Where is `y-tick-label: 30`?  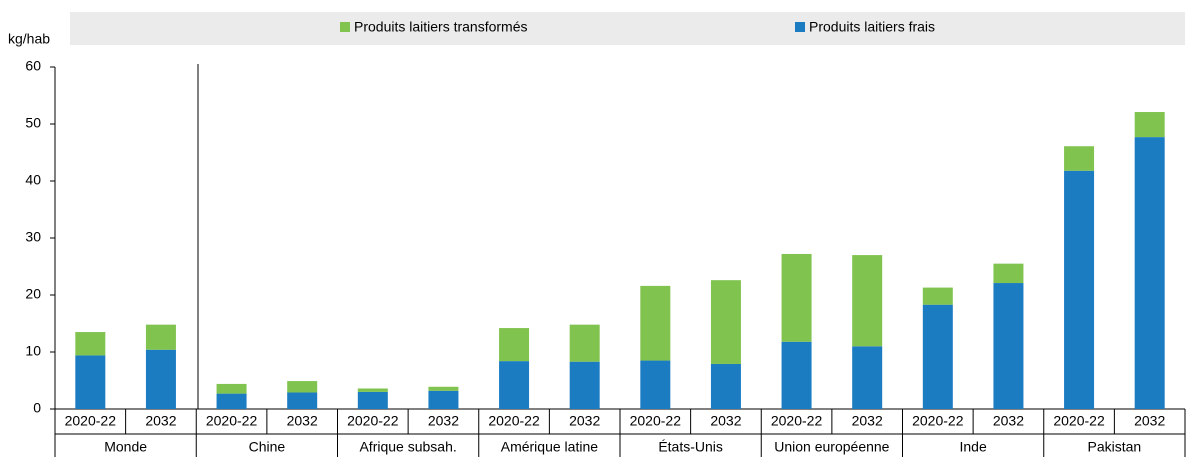 y-tick-label: 30 is located at coordinates (33, 237).